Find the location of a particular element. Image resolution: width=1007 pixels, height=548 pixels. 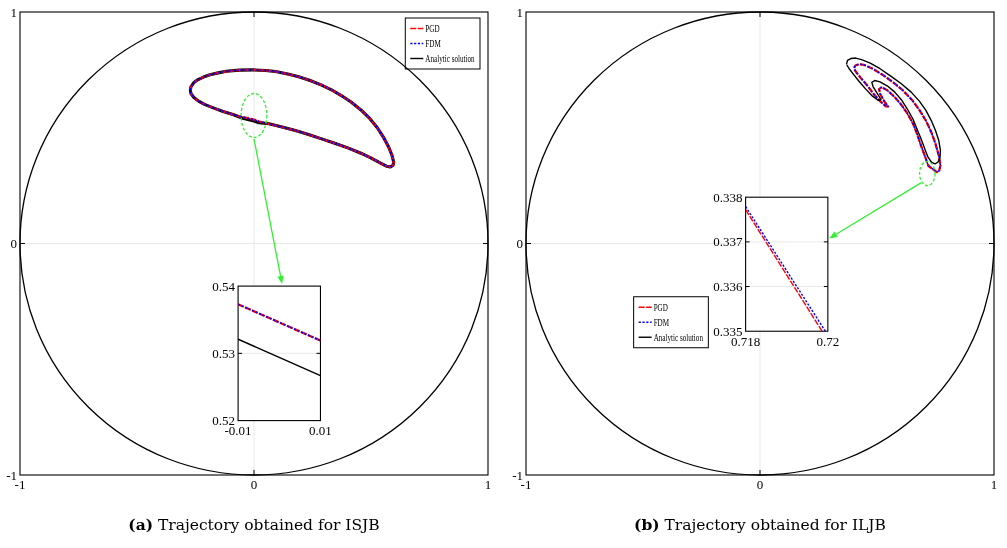

y-tick-label: 0.336 is located at coordinates (728, 287).